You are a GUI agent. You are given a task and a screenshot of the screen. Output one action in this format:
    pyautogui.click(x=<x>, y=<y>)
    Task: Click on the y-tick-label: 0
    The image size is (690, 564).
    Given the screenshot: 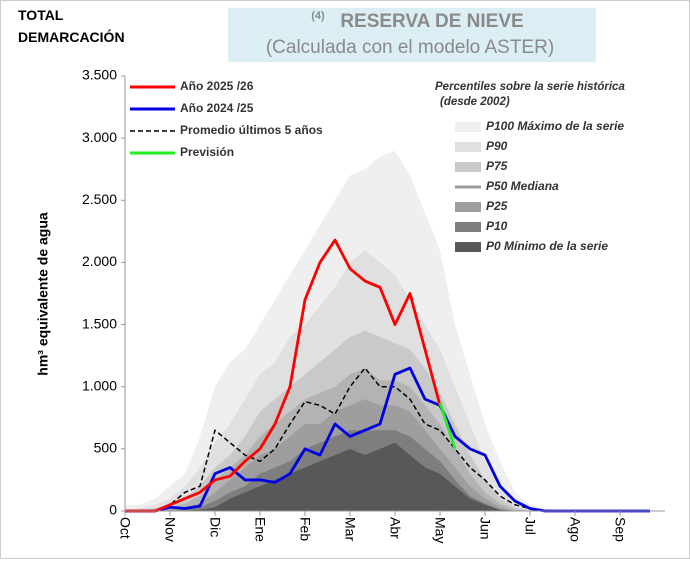 What is the action you would take?
    pyautogui.click(x=113, y=510)
    